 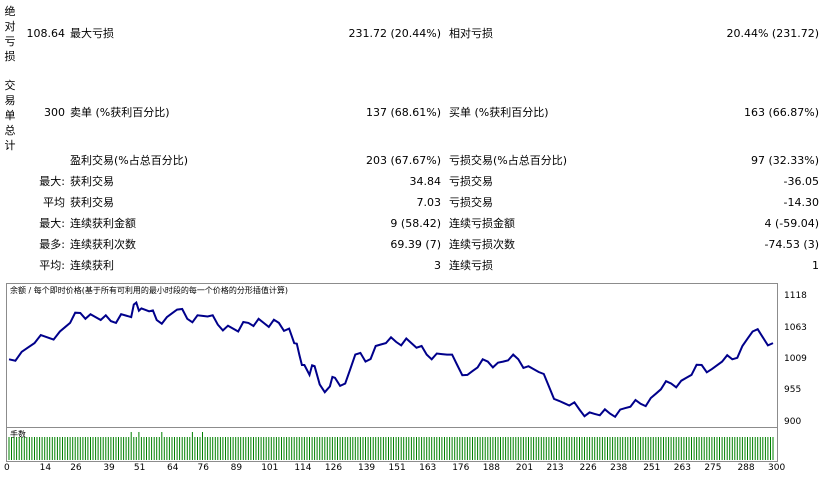 I want to click on total-trades-label: 交易单总计, so click(x=10, y=115).